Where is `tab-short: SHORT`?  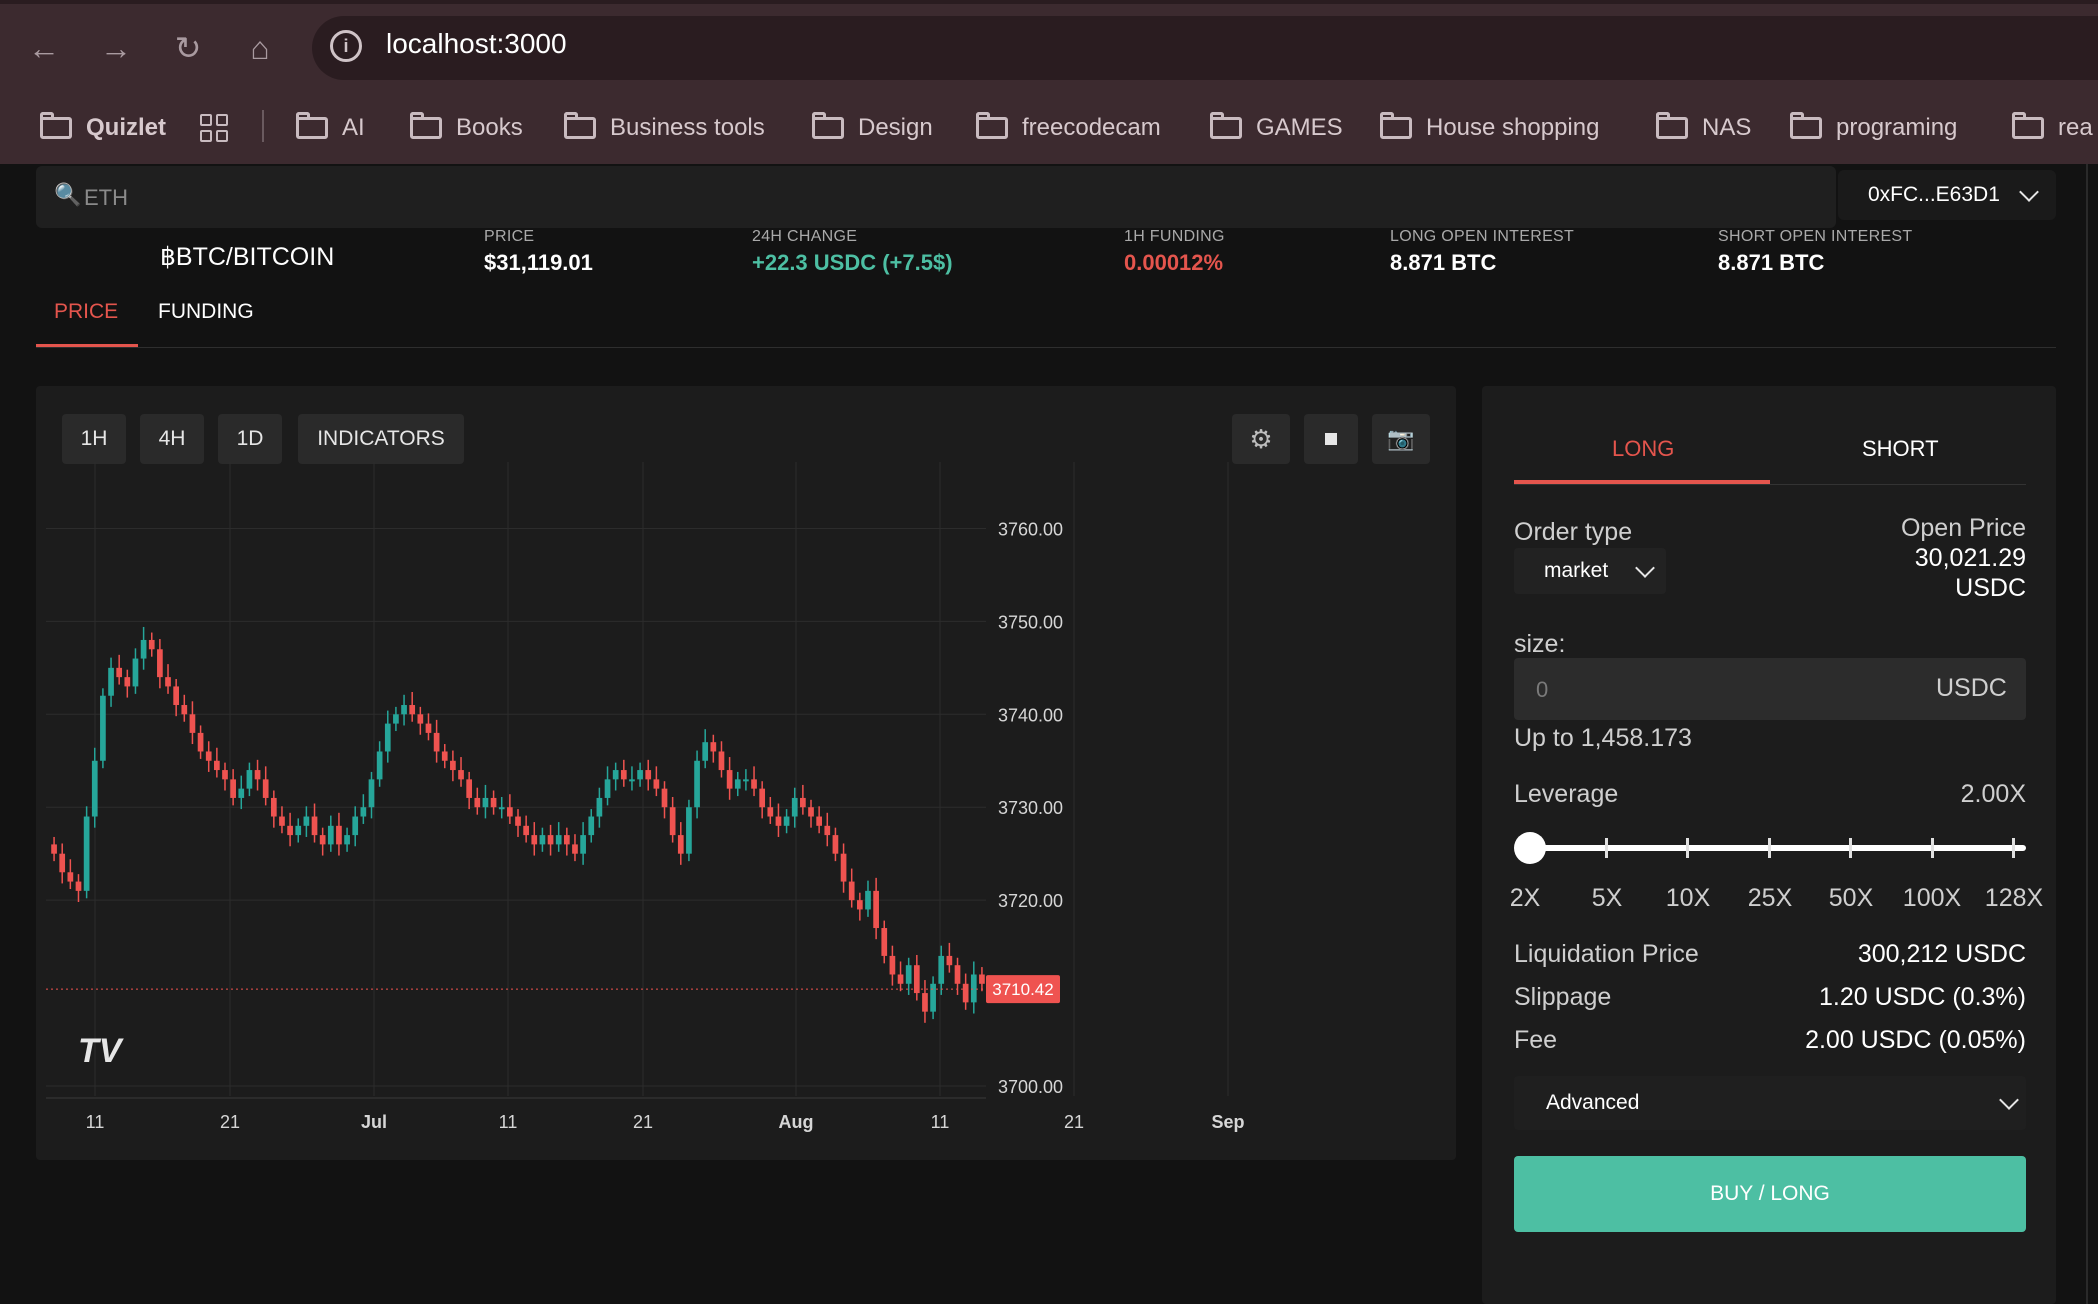 tab-short: SHORT is located at coordinates (1900, 448).